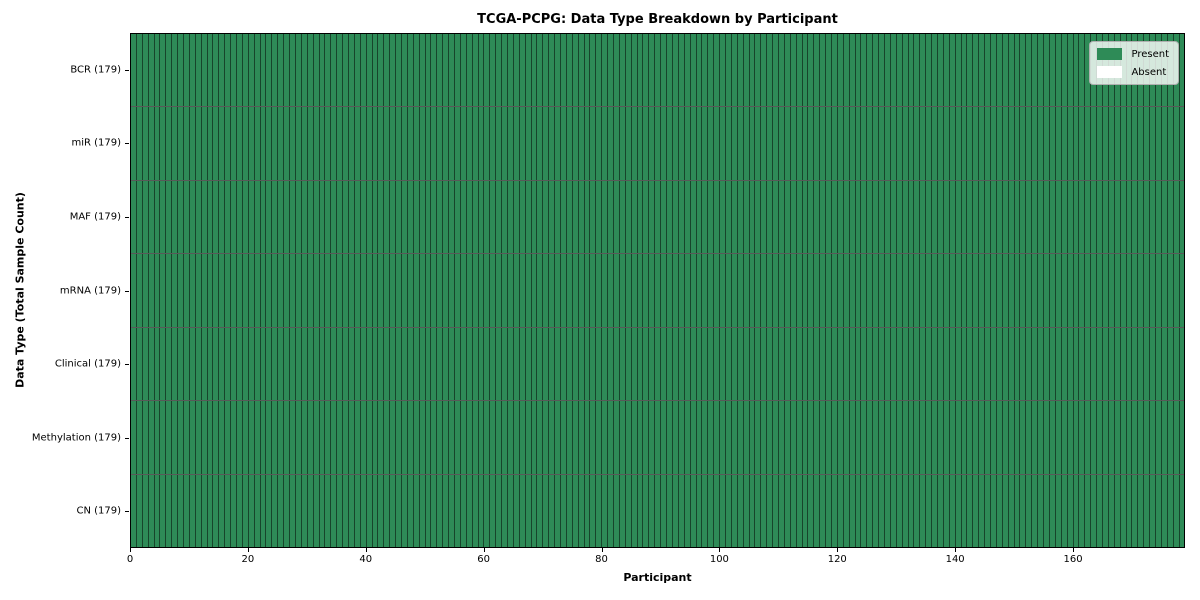 Image resolution: width=1200 pixels, height=600 pixels. Describe the element at coordinates (1110, 72) in the screenshot. I see `legend-swatch-absent-icon` at that location.